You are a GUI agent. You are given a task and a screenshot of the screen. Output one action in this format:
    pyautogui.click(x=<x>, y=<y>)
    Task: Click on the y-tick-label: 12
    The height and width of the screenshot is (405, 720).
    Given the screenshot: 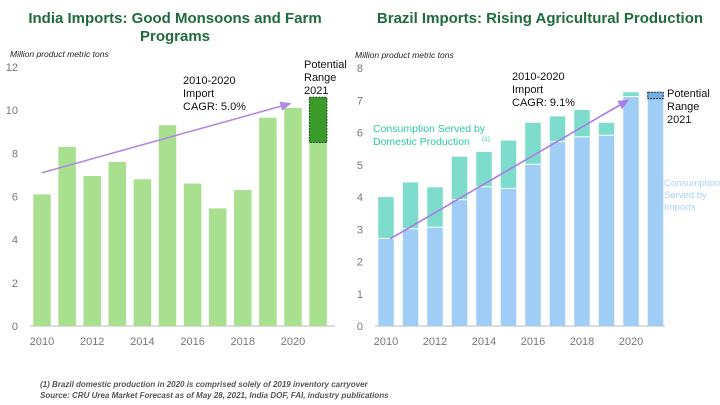 What is the action you would take?
    pyautogui.click(x=12, y=68)
    